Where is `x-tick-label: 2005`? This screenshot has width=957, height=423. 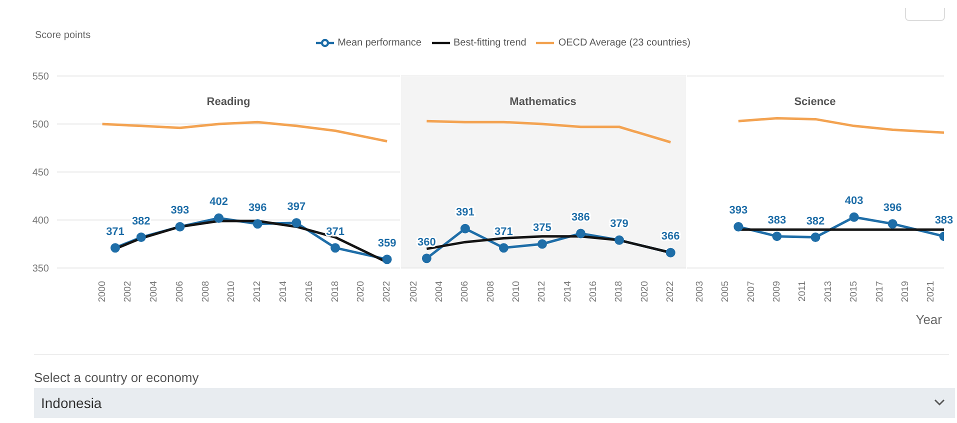
x-tick-label: 2005 is located at coordinates (726, 291).